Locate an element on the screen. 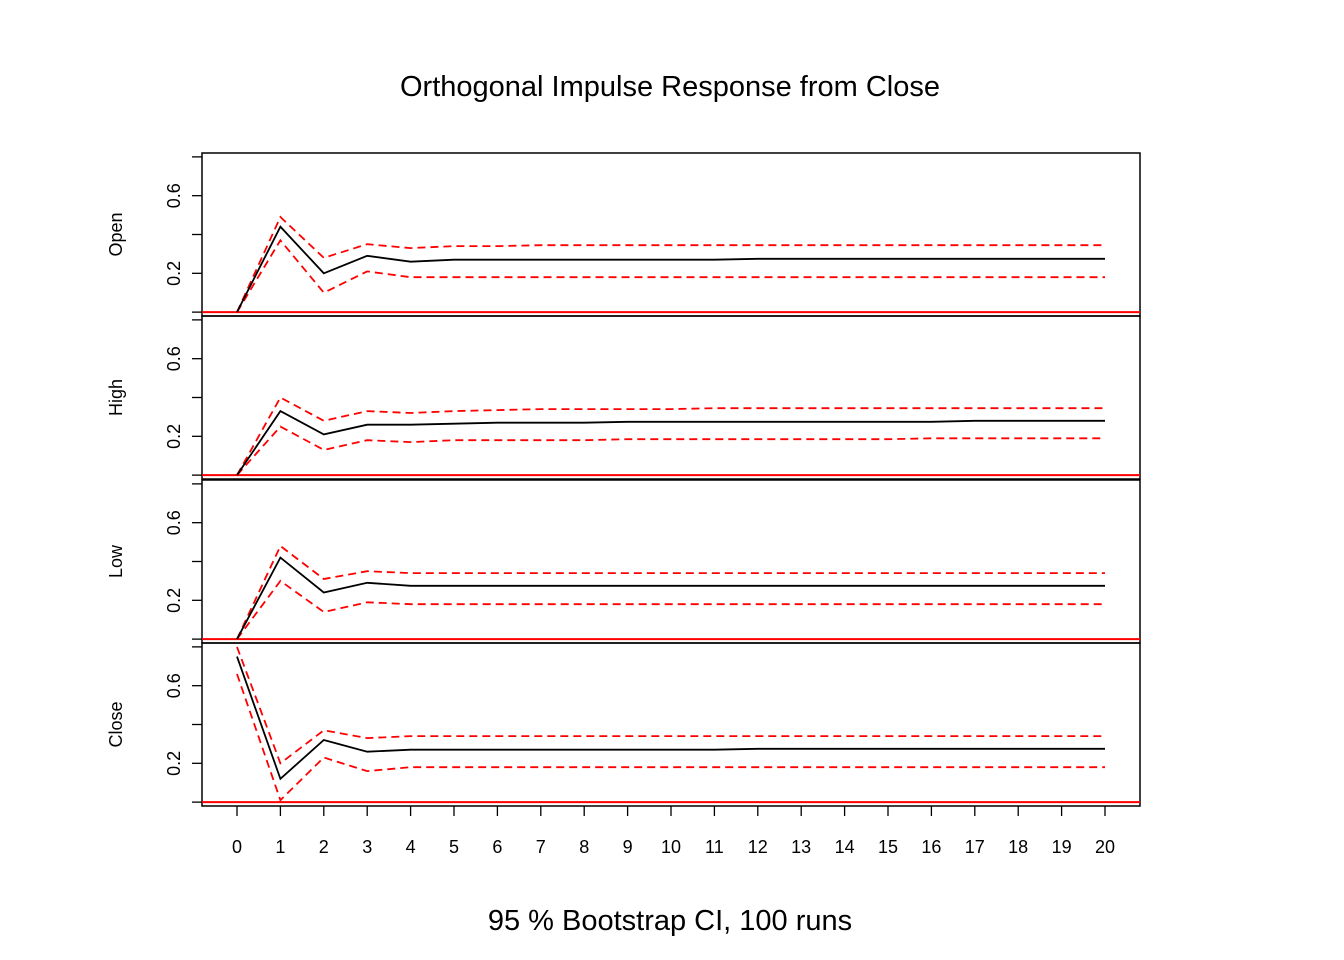 This screenshot has width=1344, height=960. x-tick-label: 10 is located at coordinates (671, 847).